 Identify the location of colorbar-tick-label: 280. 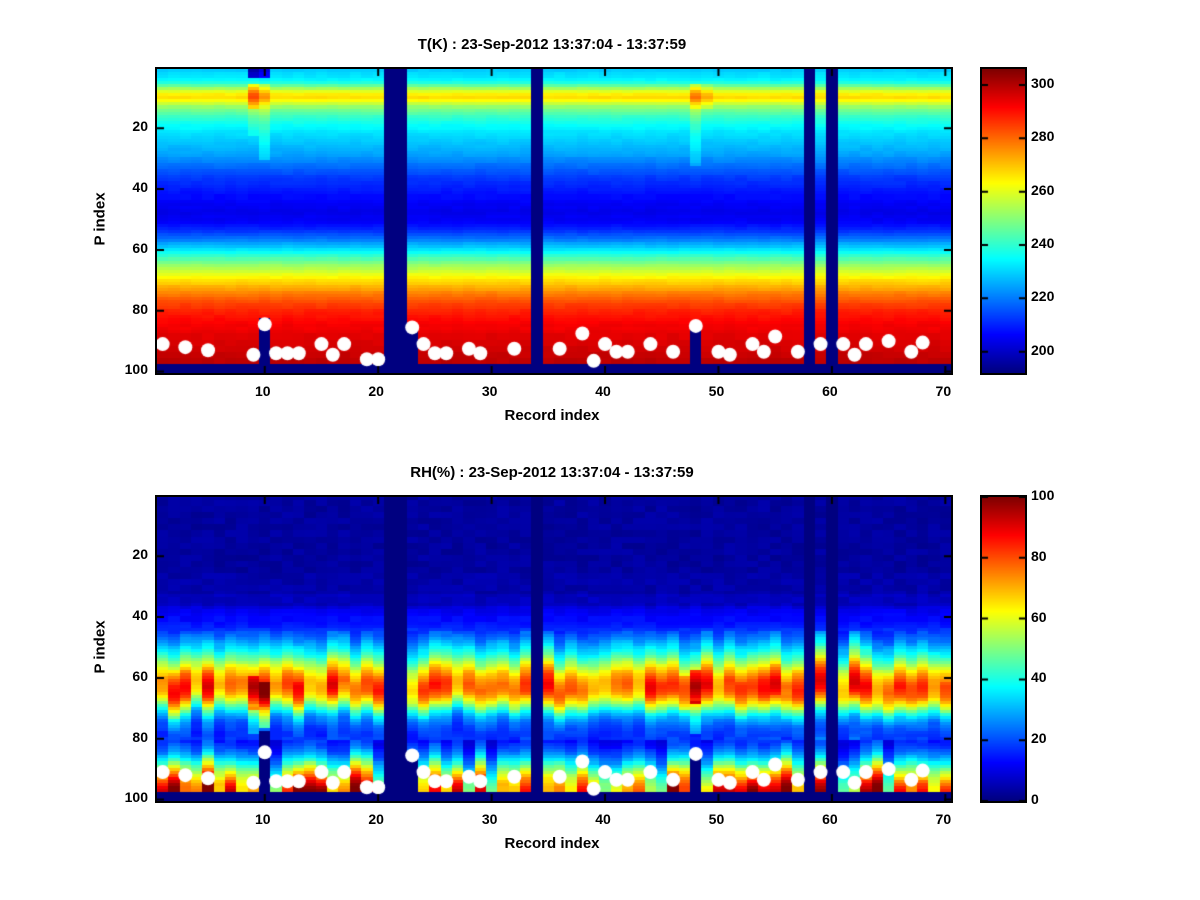
(1043, 136).